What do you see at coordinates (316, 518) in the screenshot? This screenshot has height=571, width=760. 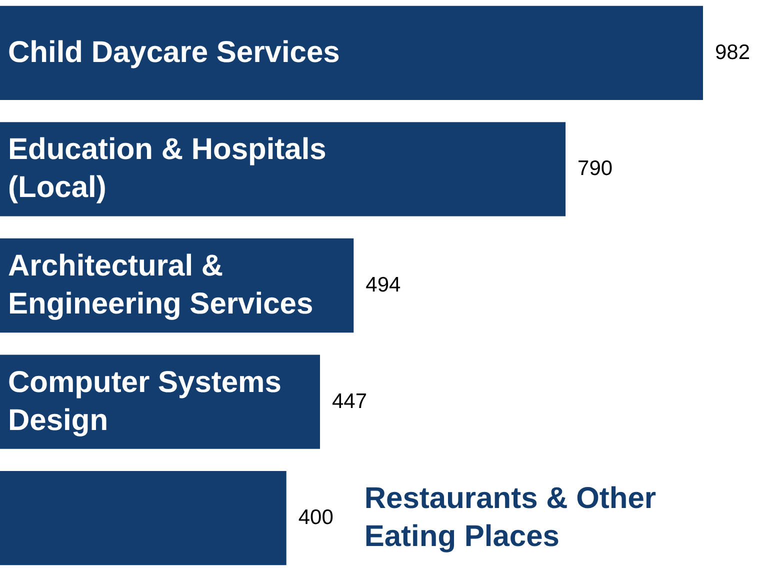 I see `data-label: 400` at bounding box center [316, 518].